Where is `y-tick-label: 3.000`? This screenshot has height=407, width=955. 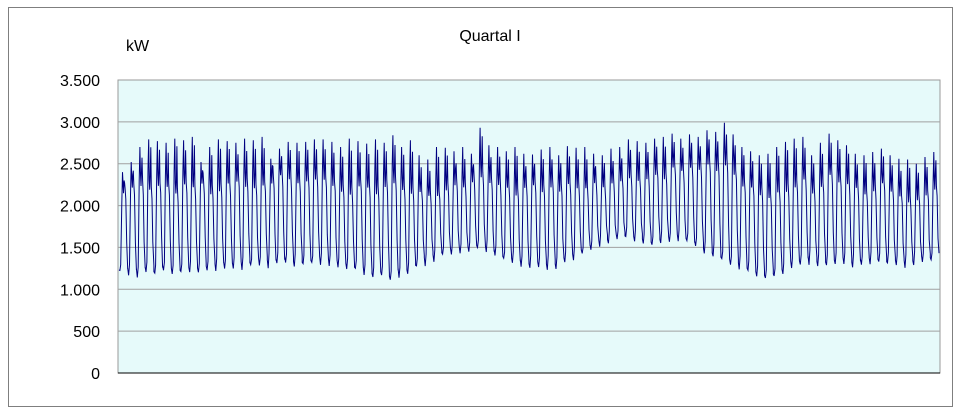 y-tick-label: 3.000 is located at coordinates (80, 123).